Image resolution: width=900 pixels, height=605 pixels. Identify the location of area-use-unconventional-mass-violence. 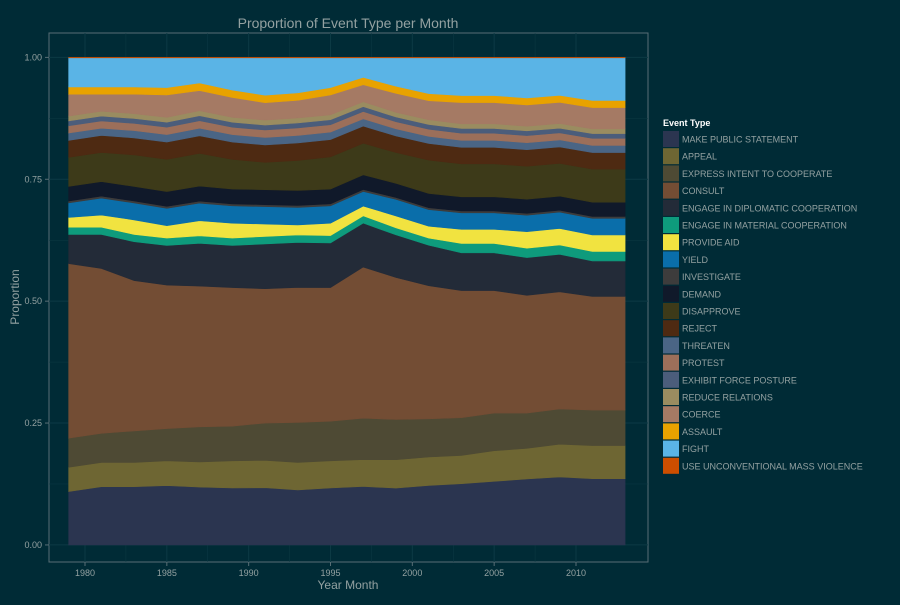
(347, 58).